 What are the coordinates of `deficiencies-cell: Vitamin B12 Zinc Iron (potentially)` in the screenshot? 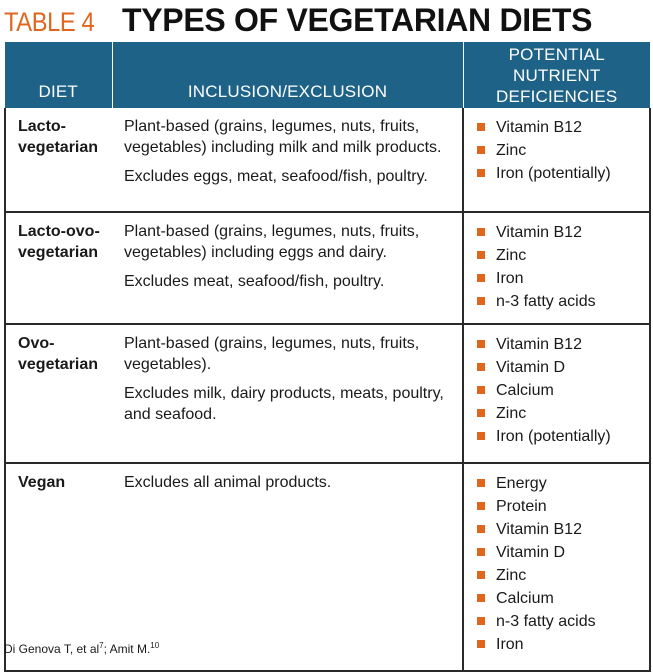 It's located at (556, 160).